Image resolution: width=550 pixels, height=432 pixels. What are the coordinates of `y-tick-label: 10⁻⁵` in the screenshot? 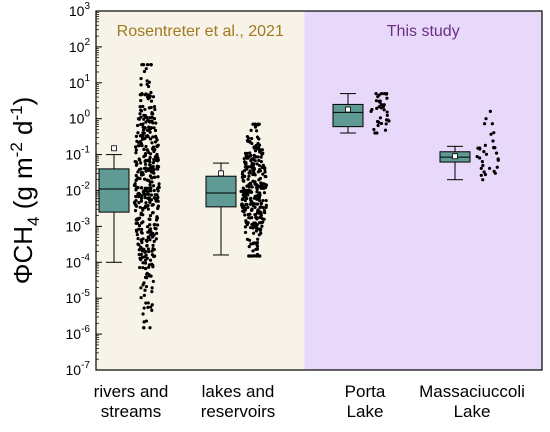 It's located at (78, 297).